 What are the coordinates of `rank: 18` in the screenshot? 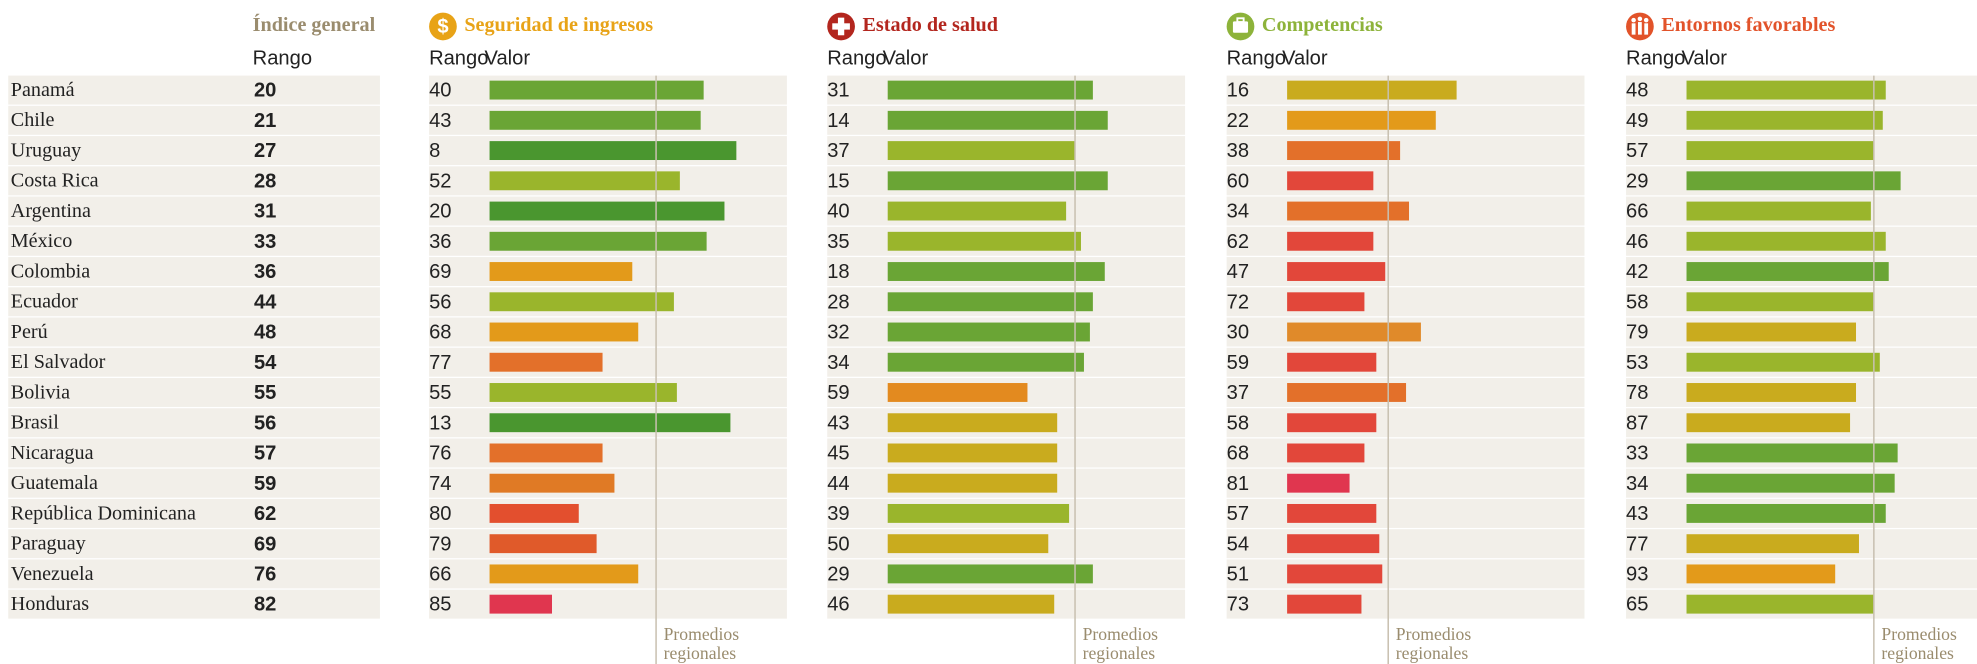 It's located at (838, 272).